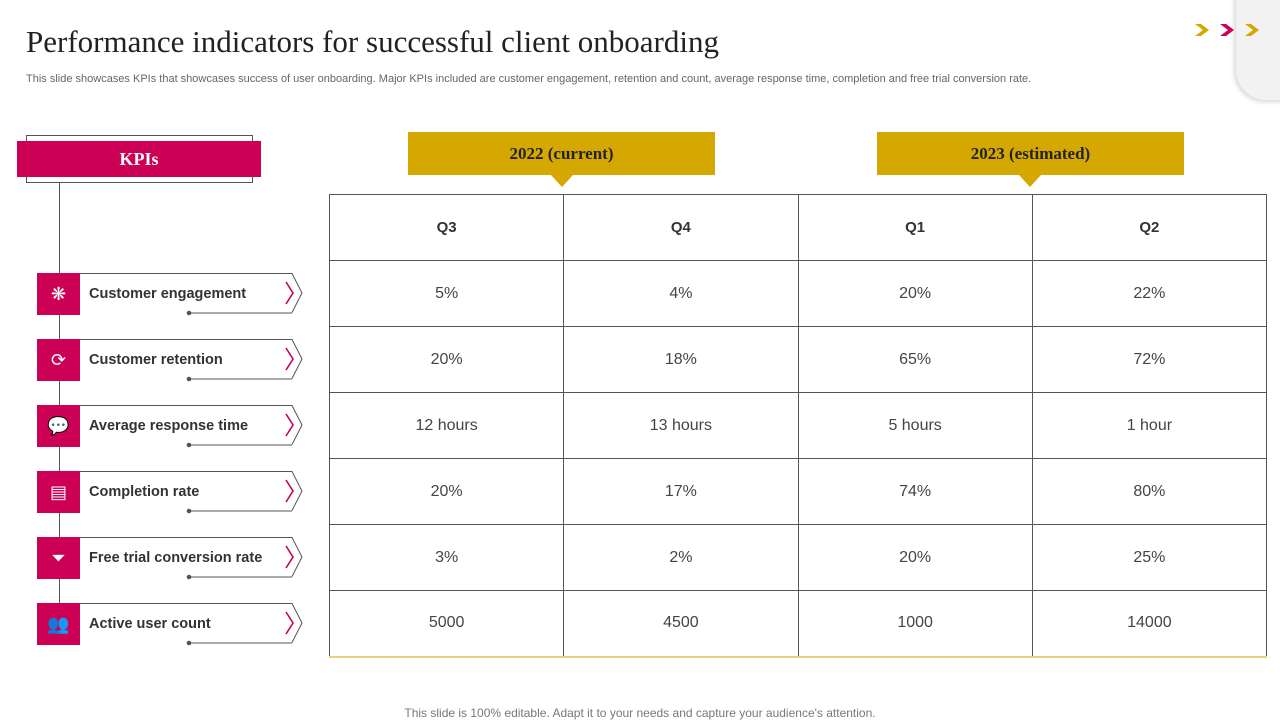  I want to click on kpi-item: 💬 Average response time, so click(170, 426).